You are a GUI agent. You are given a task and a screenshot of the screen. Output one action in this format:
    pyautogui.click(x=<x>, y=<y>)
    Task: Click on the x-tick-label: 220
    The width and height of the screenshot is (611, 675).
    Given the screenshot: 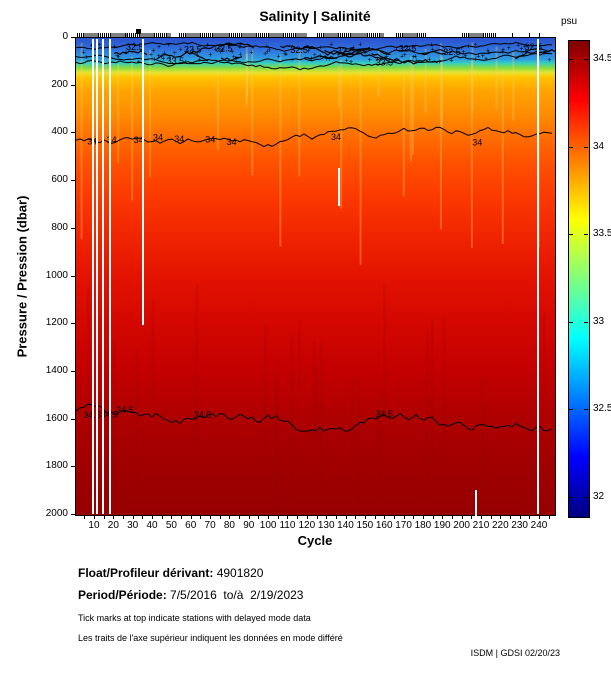 What is the action you would take?
    pyautogui.click(x=500, y=525)
    